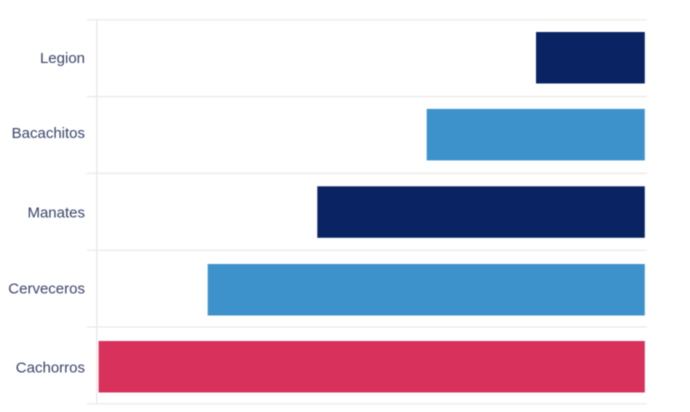  I want to click on svg-text: Bacachitos, so click(48, 133).